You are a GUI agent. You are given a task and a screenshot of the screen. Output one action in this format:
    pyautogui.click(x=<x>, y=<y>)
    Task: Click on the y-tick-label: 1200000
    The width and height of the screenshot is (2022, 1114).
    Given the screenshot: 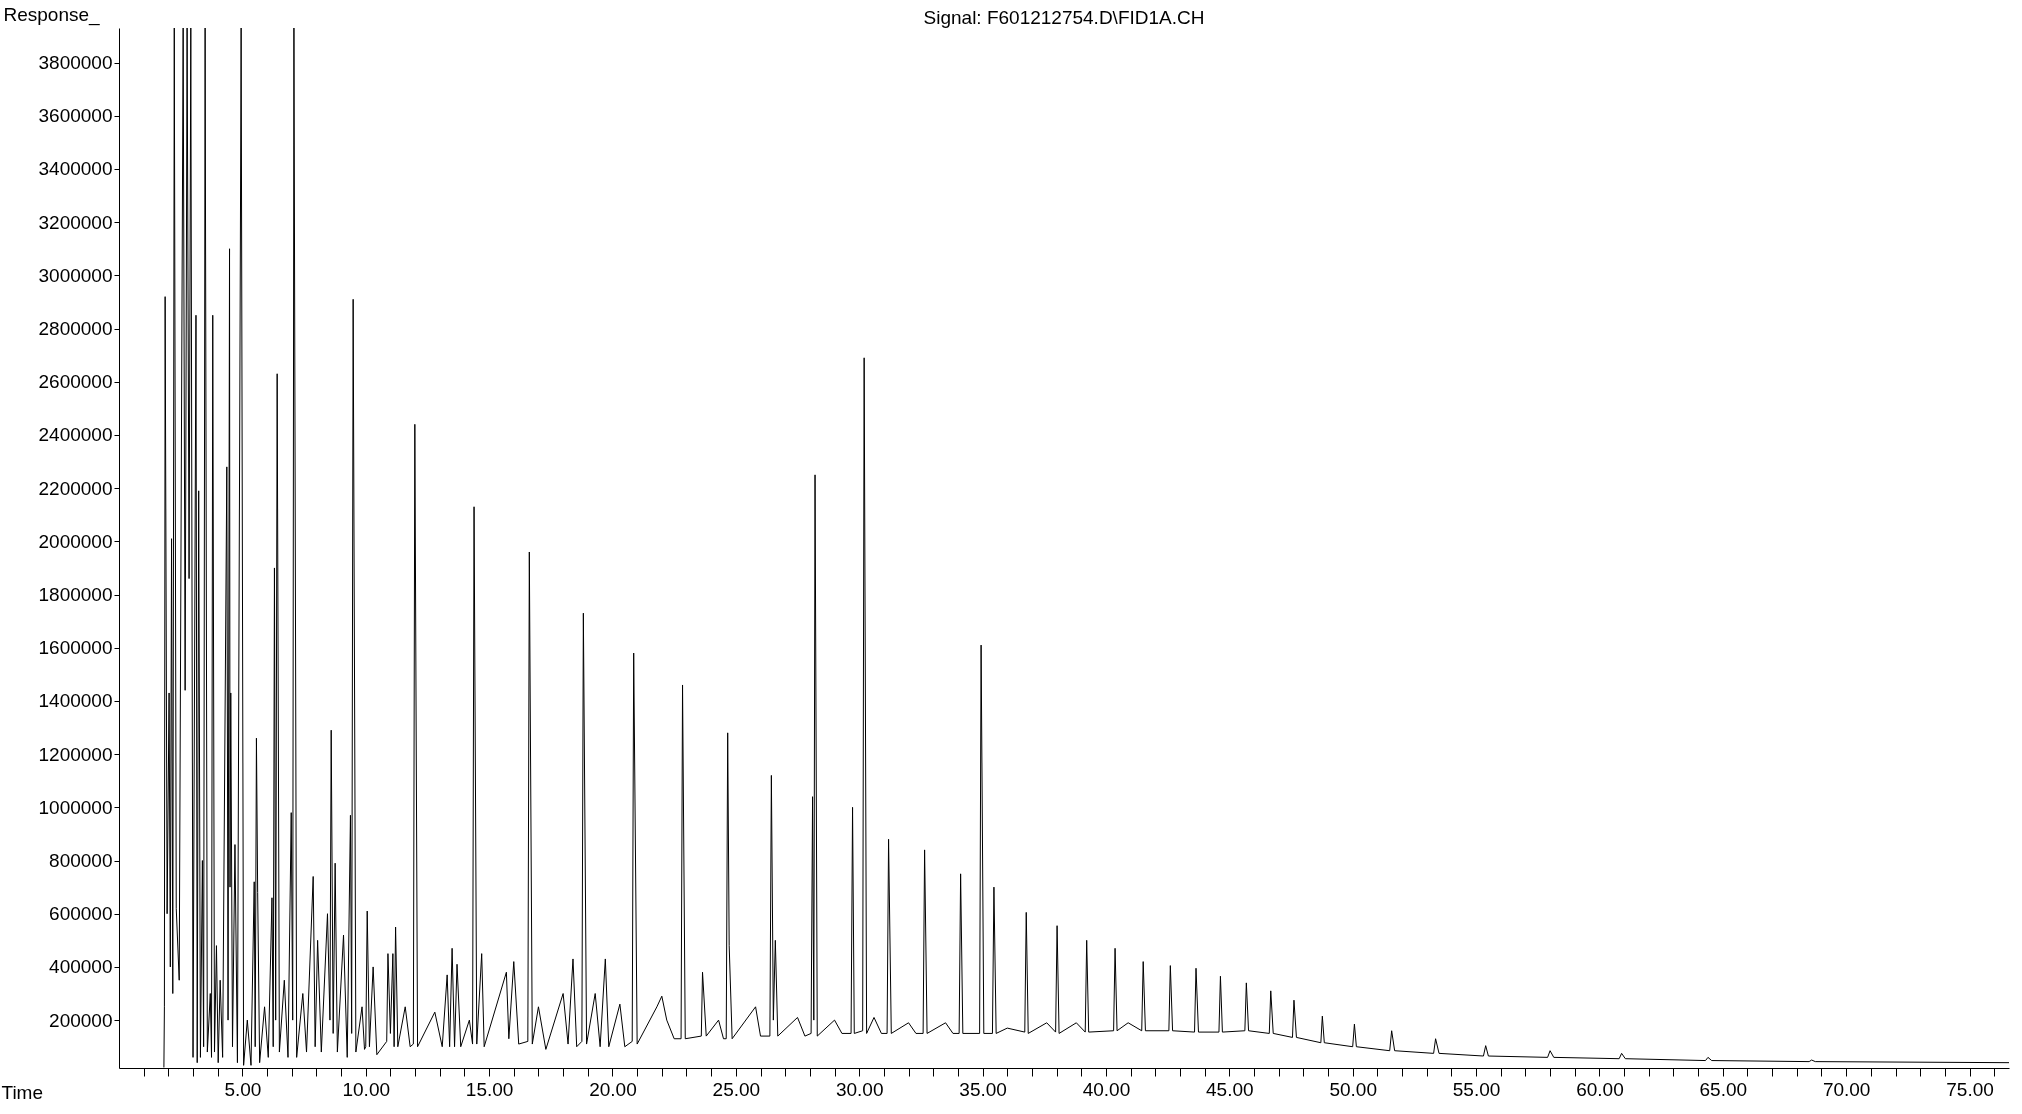 What is the action you would take?
    pyautogui.click(x=75, y=754)
    